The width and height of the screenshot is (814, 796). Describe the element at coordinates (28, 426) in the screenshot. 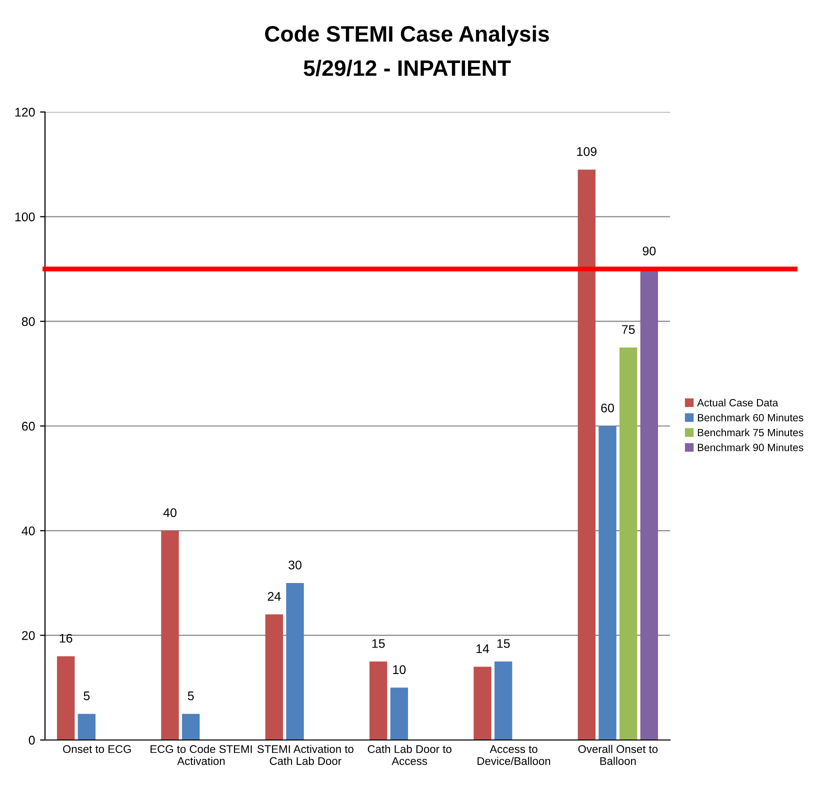

I see `y-tick-label: 60` at that location.